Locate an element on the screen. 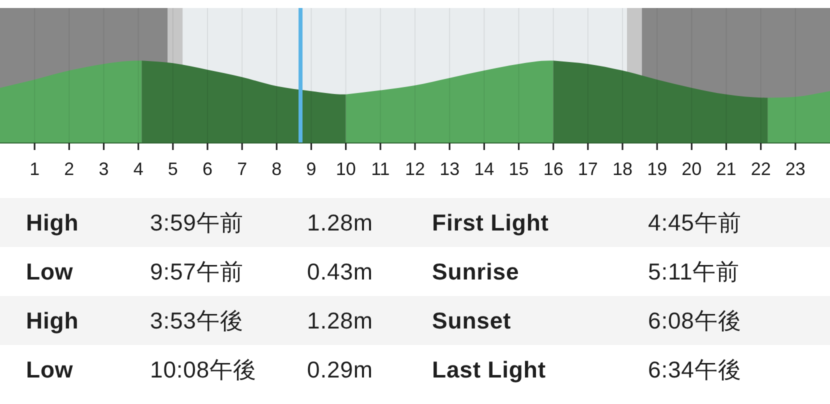 Image resolution: width=830 pixels, height=404 pixels. annotation: 3:53午後 is located at coordinates (197, 321).